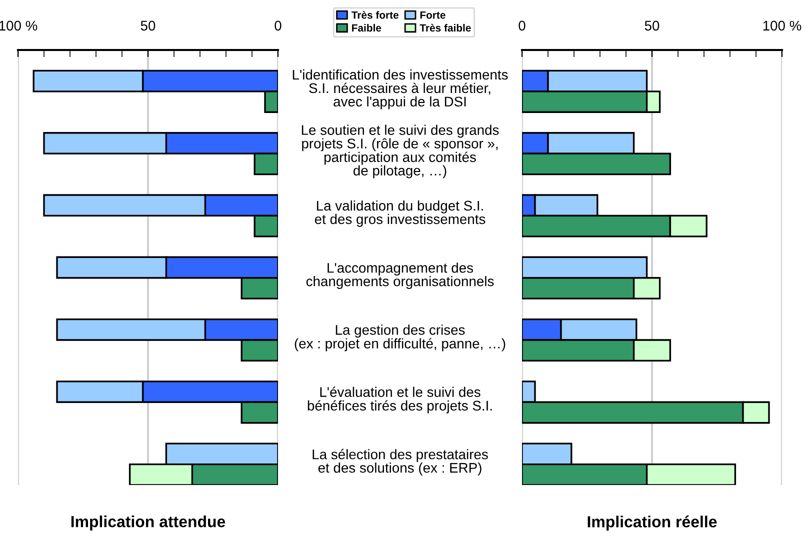 Image resolution: width=808 pixels, height=536 pixels. Describe the element at coordinates (400, 400) in the screenshot. I see `y-tick-label: L'évaluation et le suivi des bénéfices tirés des projets S.I.` at that location.